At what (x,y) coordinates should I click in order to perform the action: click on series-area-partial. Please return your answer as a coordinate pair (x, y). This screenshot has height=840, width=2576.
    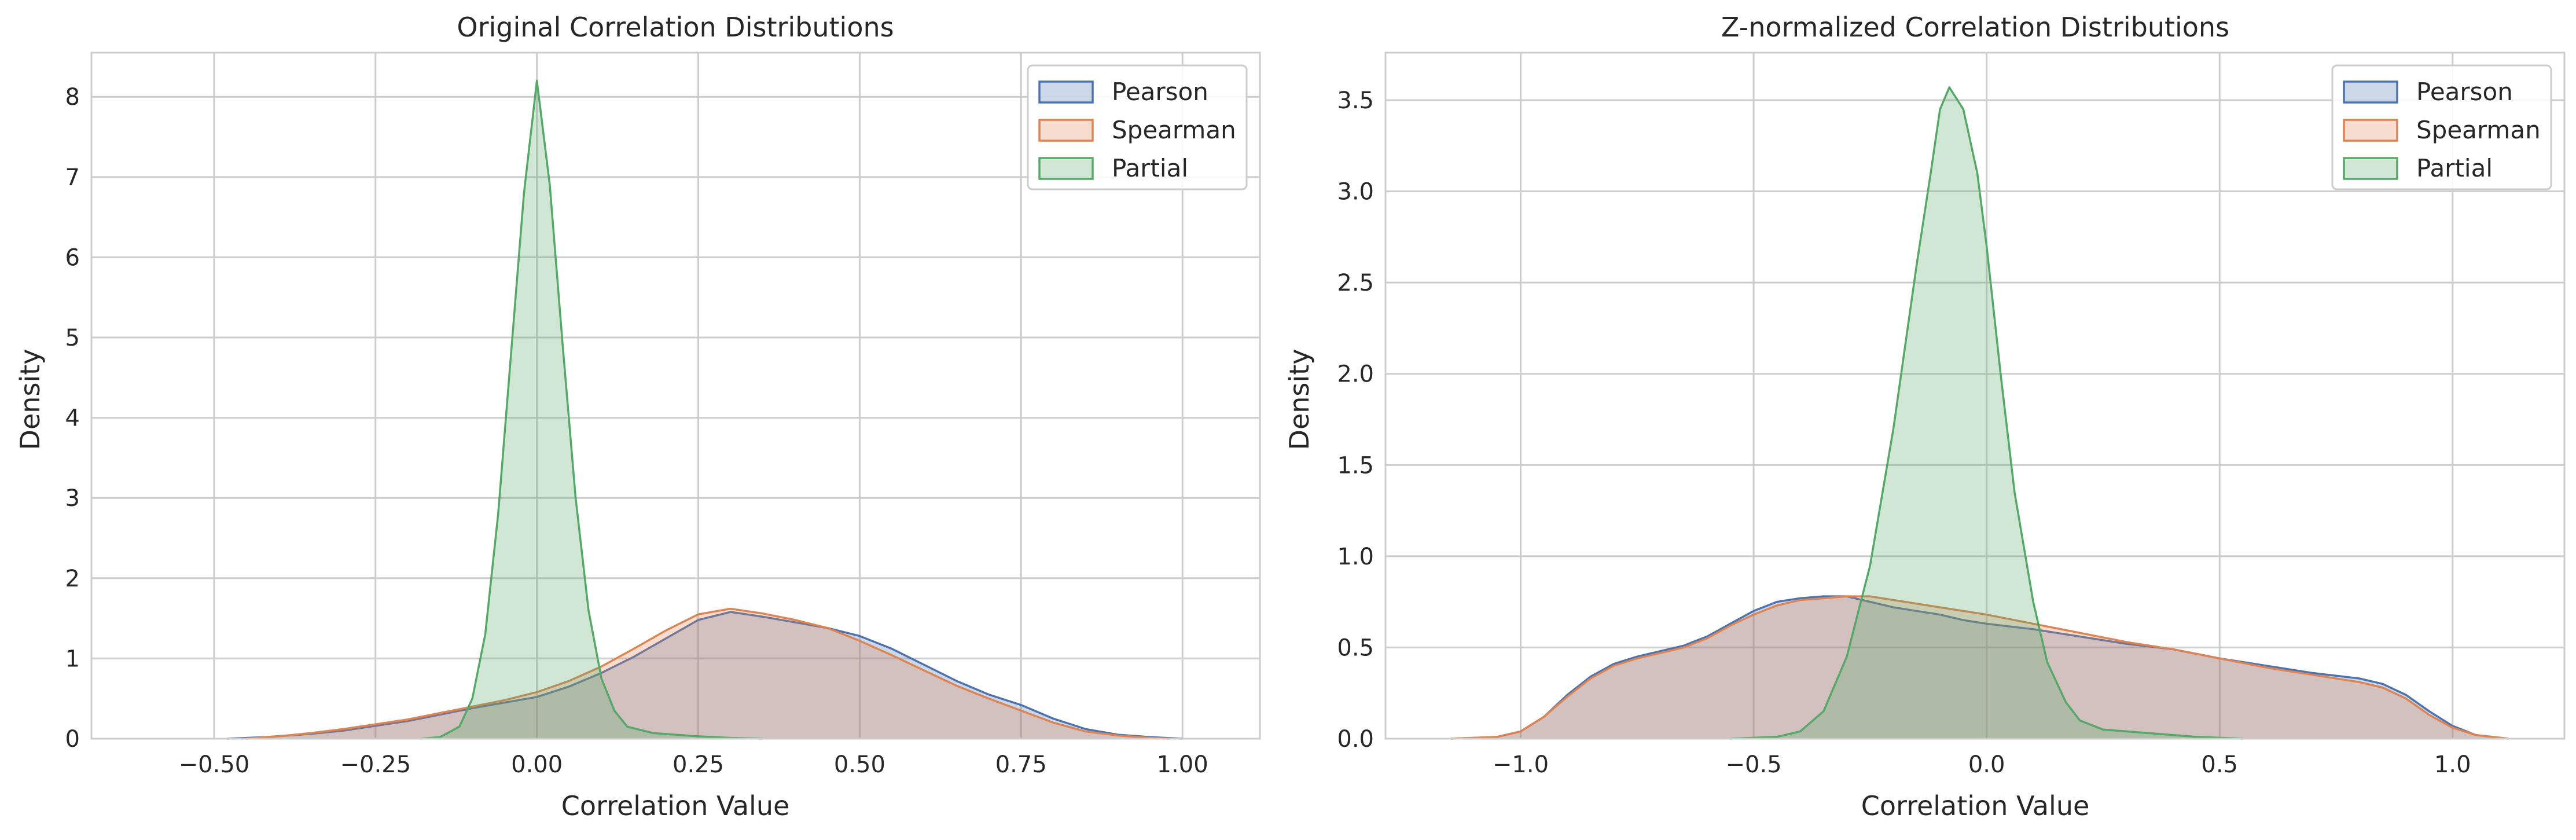
    Looking at the image, I should click on (592, 410).